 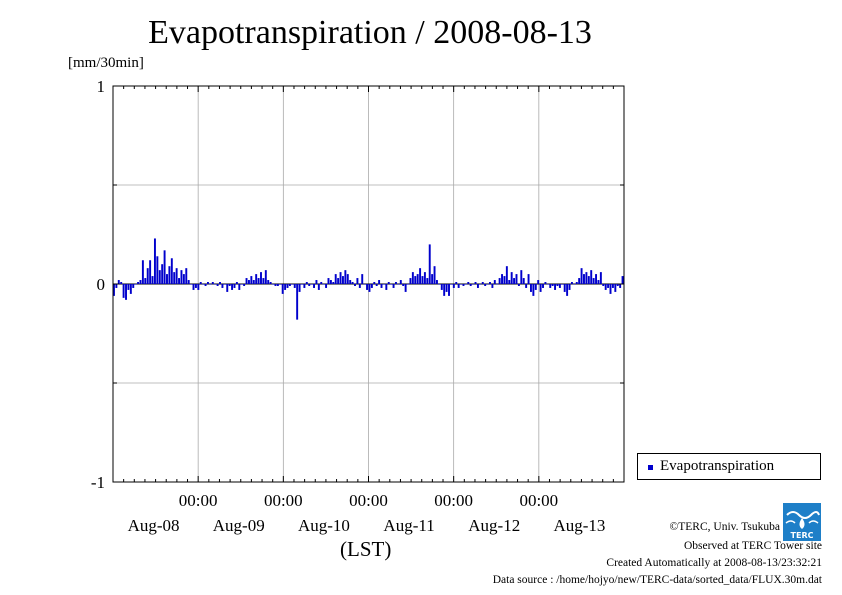 What do you see at coordinates (494, 525) in the screenshot?
I see `x-date-label: Aug-12` at bounding box center [494, 525].